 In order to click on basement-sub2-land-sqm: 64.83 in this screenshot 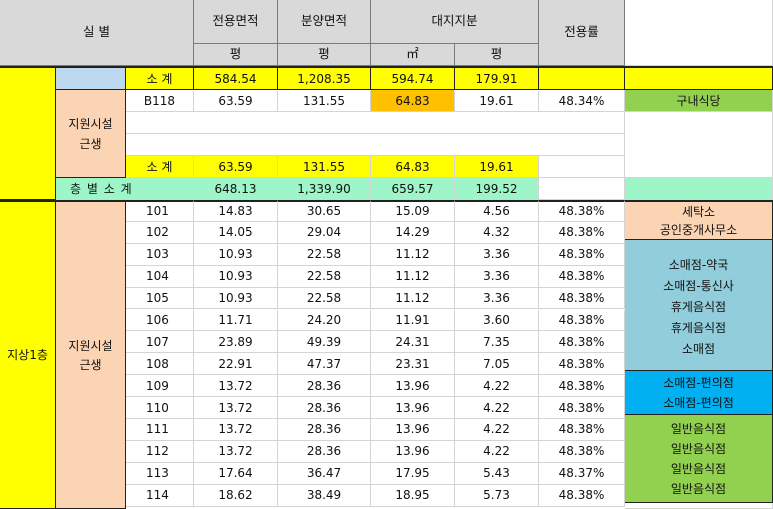, I will do `click(413, 167)`.